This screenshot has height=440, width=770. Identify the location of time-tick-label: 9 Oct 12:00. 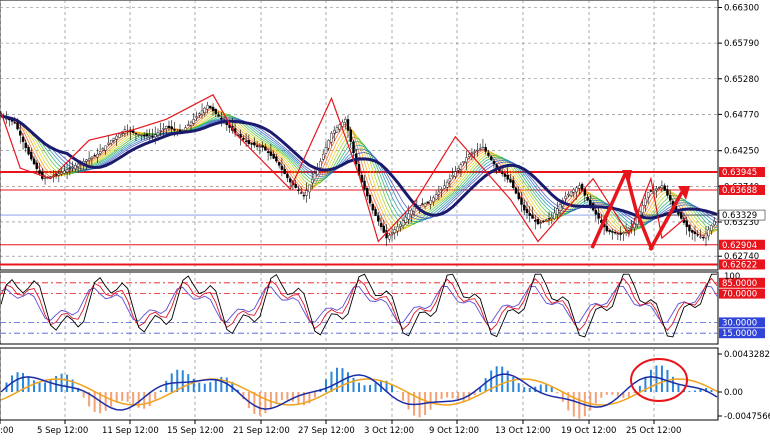
(454, 431).